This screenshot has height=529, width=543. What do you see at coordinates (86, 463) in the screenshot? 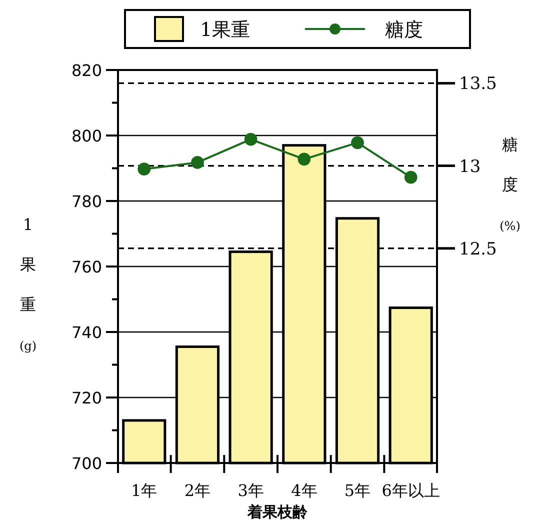
I see `y-tick-label: 700` at bounding box center [86, 463].